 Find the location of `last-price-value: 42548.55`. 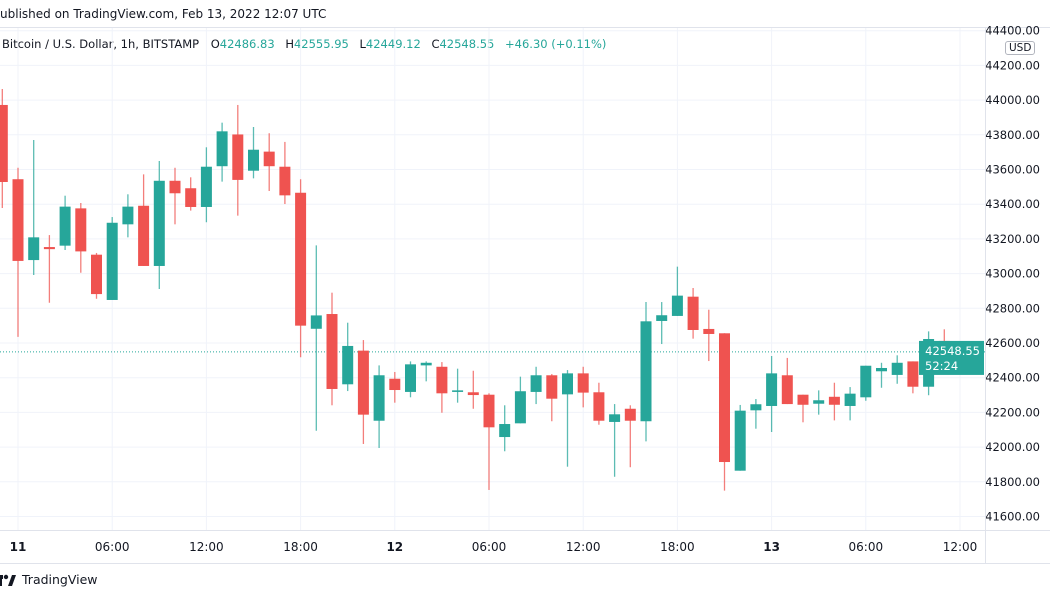

last-price-value: 42548.55 is located at coordinates (952, 351).